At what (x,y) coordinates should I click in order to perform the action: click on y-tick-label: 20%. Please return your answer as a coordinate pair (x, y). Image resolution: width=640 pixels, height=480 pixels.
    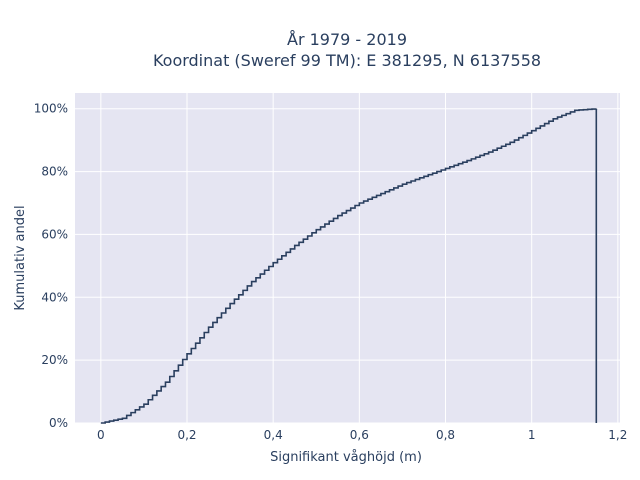
    Looking at the image, I should click on (54, 360).